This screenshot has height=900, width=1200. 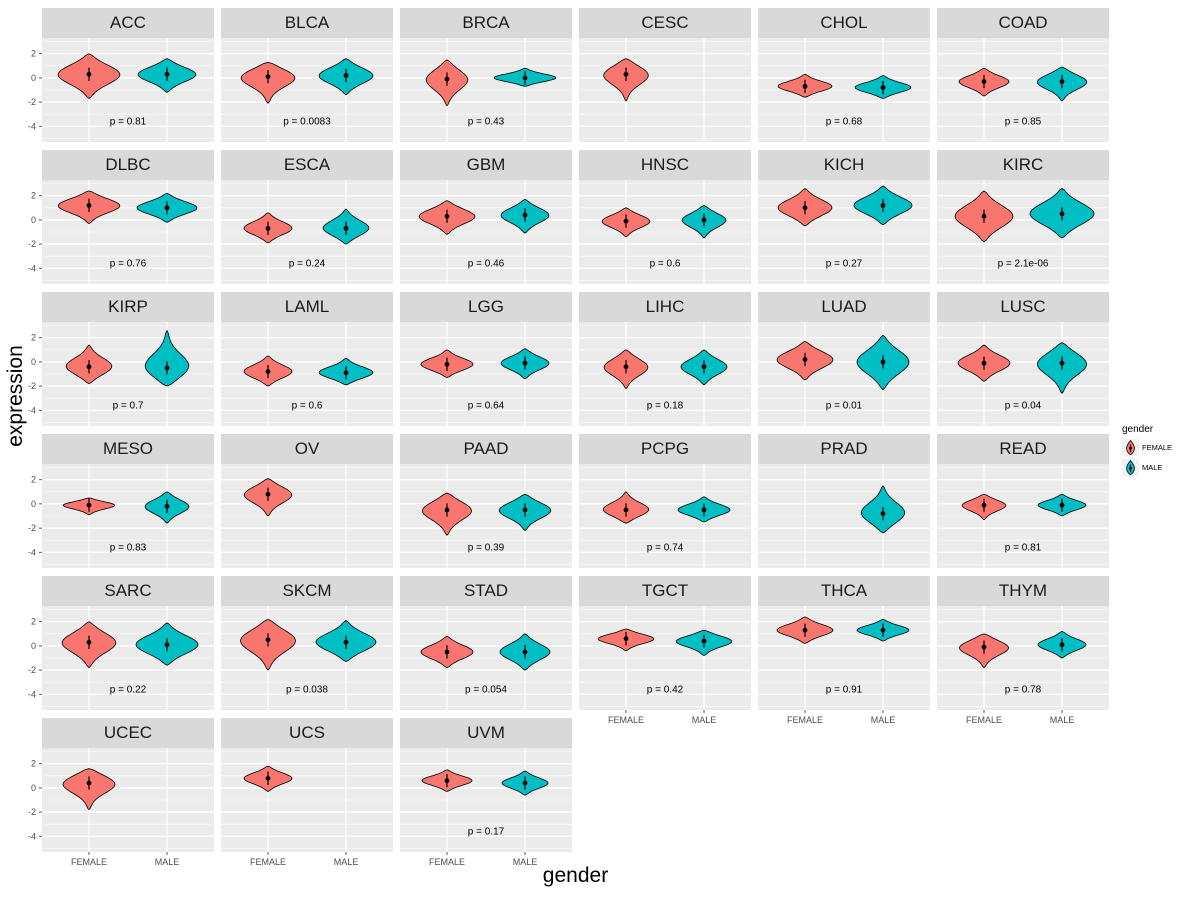 What do you see at coordinates (128, 547) in the screenshot?
I see `p-value-label: p = 0.83` at bounding box center [128, 547].